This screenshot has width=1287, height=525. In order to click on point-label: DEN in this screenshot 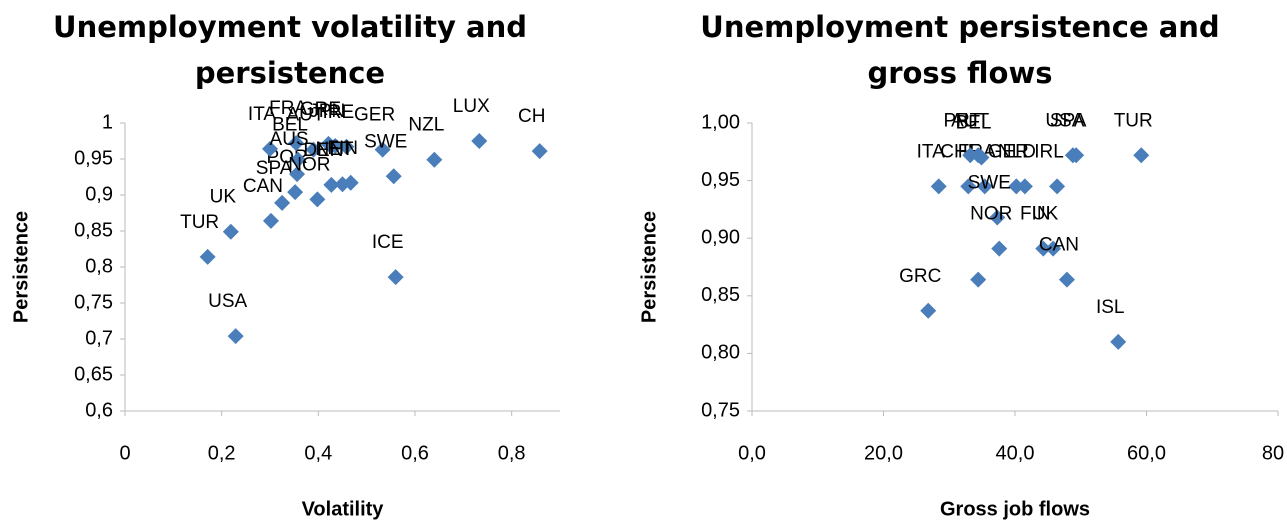, I will do `click(323, 150)`.